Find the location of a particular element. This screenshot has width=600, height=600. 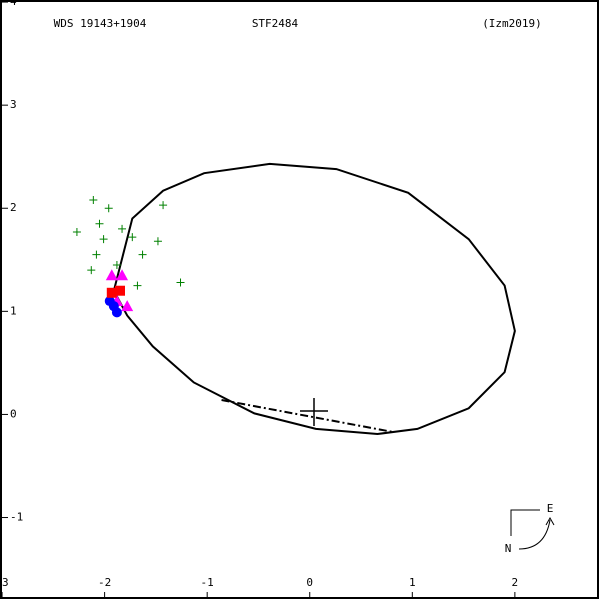

x-tick-label: -3 is located at coordinates (4, 582).